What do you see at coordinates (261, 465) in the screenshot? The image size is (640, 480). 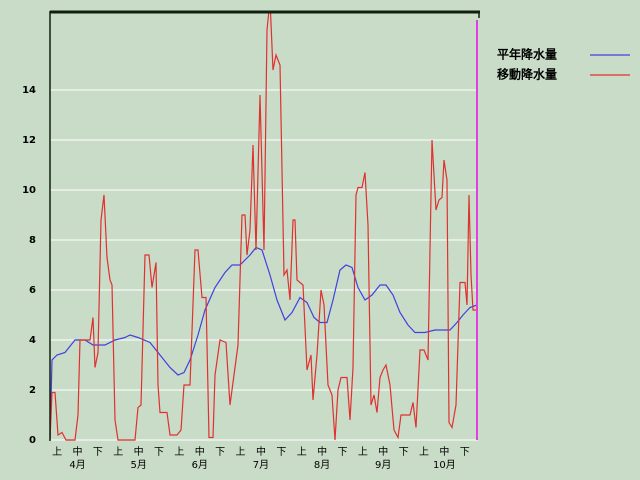 I see `month-label: 7月` at bounding box center [261, 465].